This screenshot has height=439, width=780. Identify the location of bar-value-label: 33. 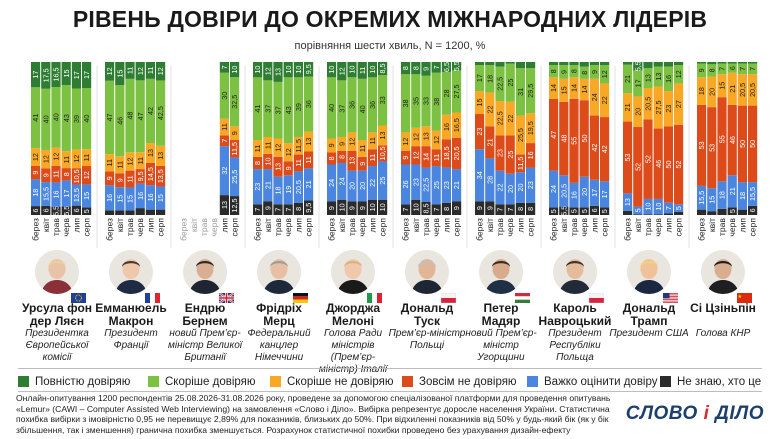
(382, 100).